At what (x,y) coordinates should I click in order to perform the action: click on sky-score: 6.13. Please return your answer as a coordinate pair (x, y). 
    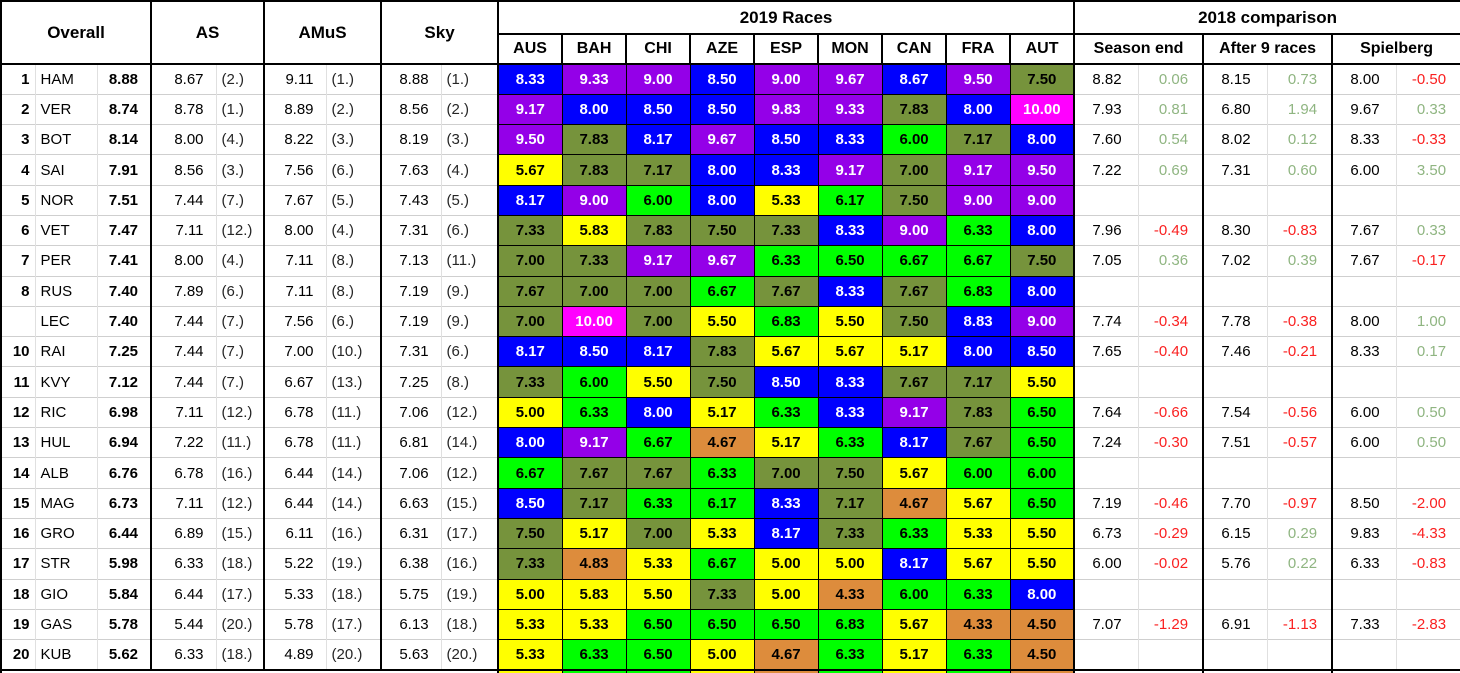
    Looking at the image, I should click on (411, 624).